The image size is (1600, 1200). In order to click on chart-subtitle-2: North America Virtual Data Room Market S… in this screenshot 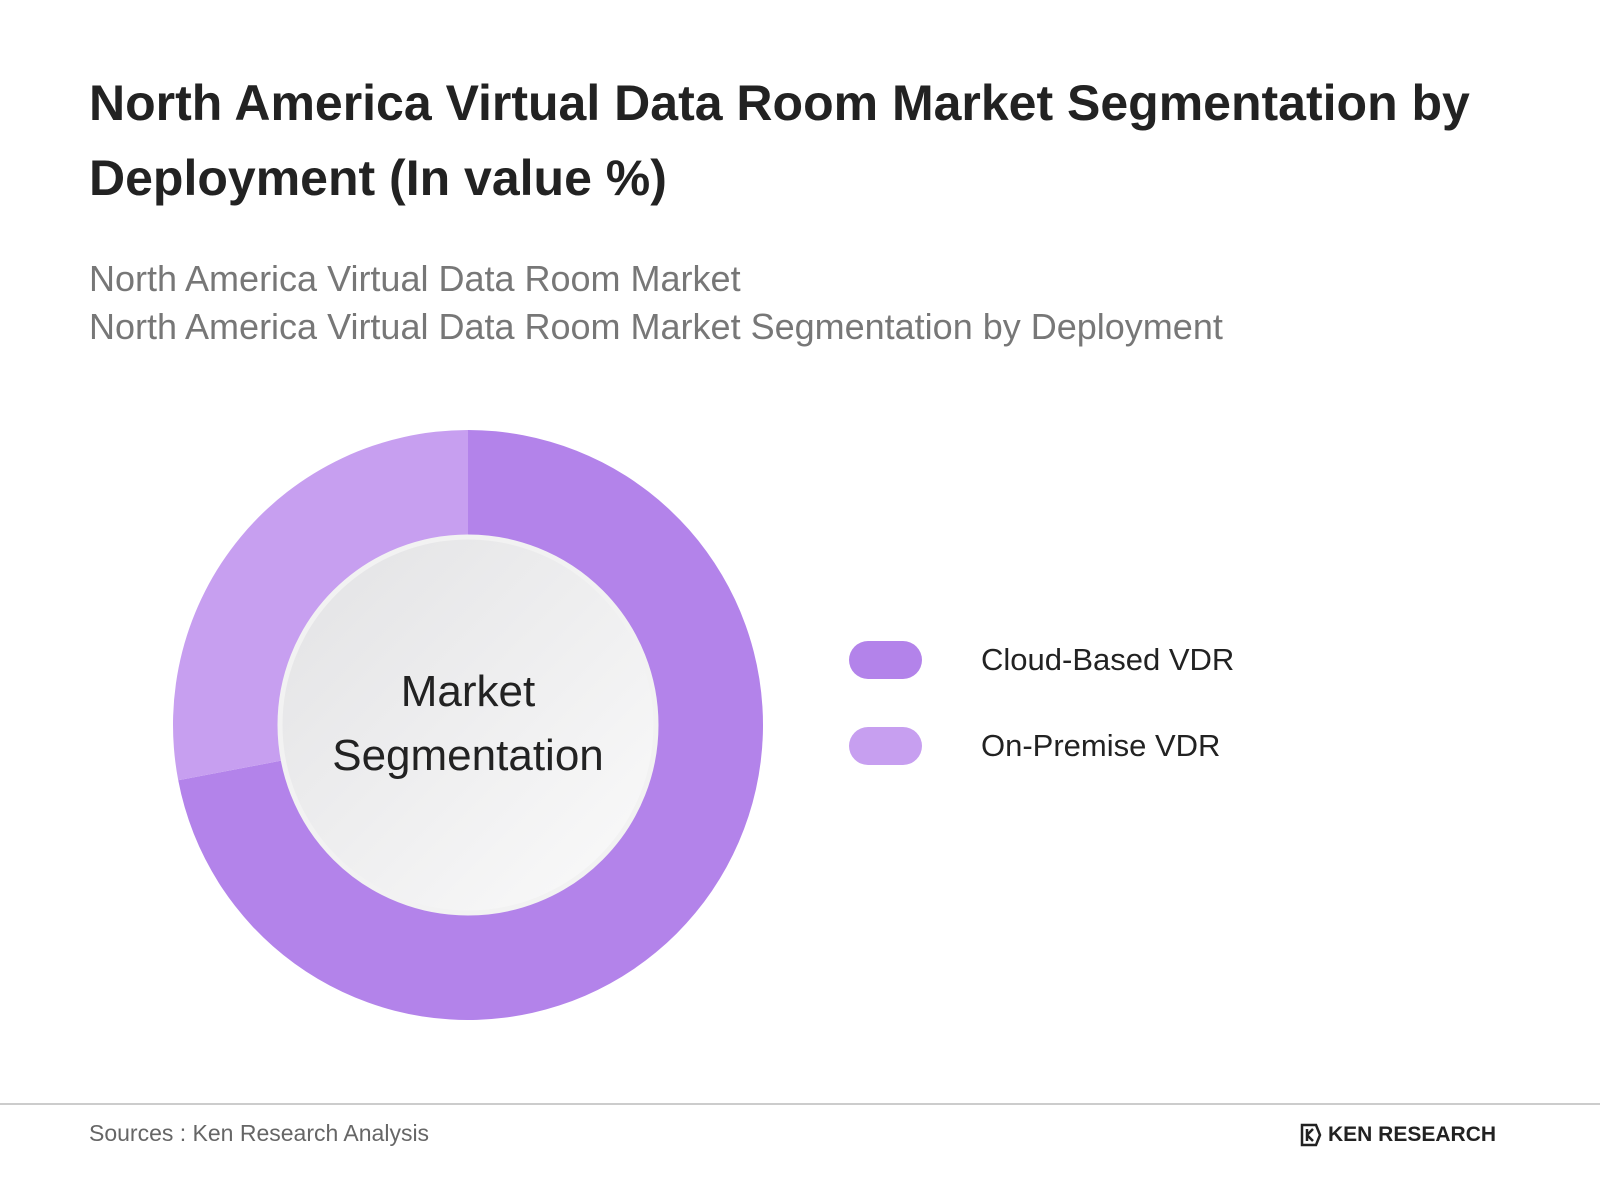, I will do `click(656, 326)`.